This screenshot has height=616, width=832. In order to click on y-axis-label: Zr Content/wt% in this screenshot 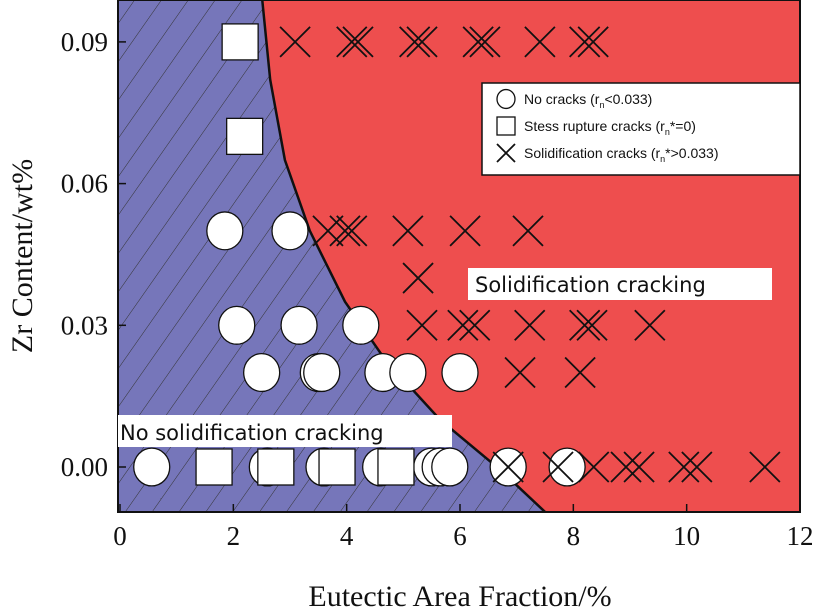, I will do `click(22, 256)`.